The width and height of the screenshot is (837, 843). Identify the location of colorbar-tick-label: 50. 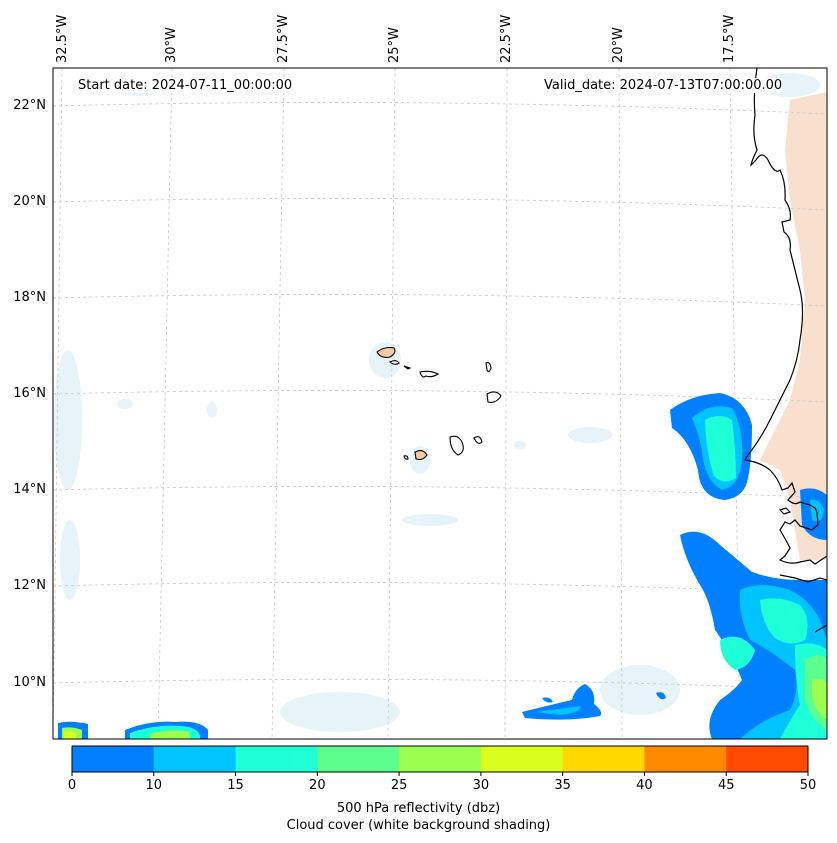
(808, 785).